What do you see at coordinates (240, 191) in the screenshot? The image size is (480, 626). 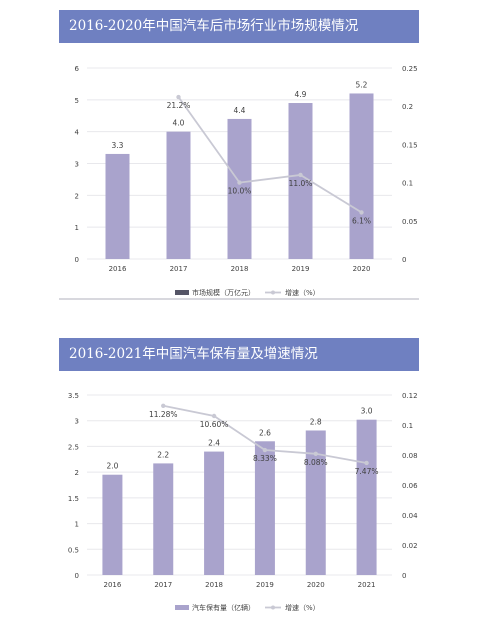 I see `growth-rate-label: 10.0%` at bounding box center [240, 191].